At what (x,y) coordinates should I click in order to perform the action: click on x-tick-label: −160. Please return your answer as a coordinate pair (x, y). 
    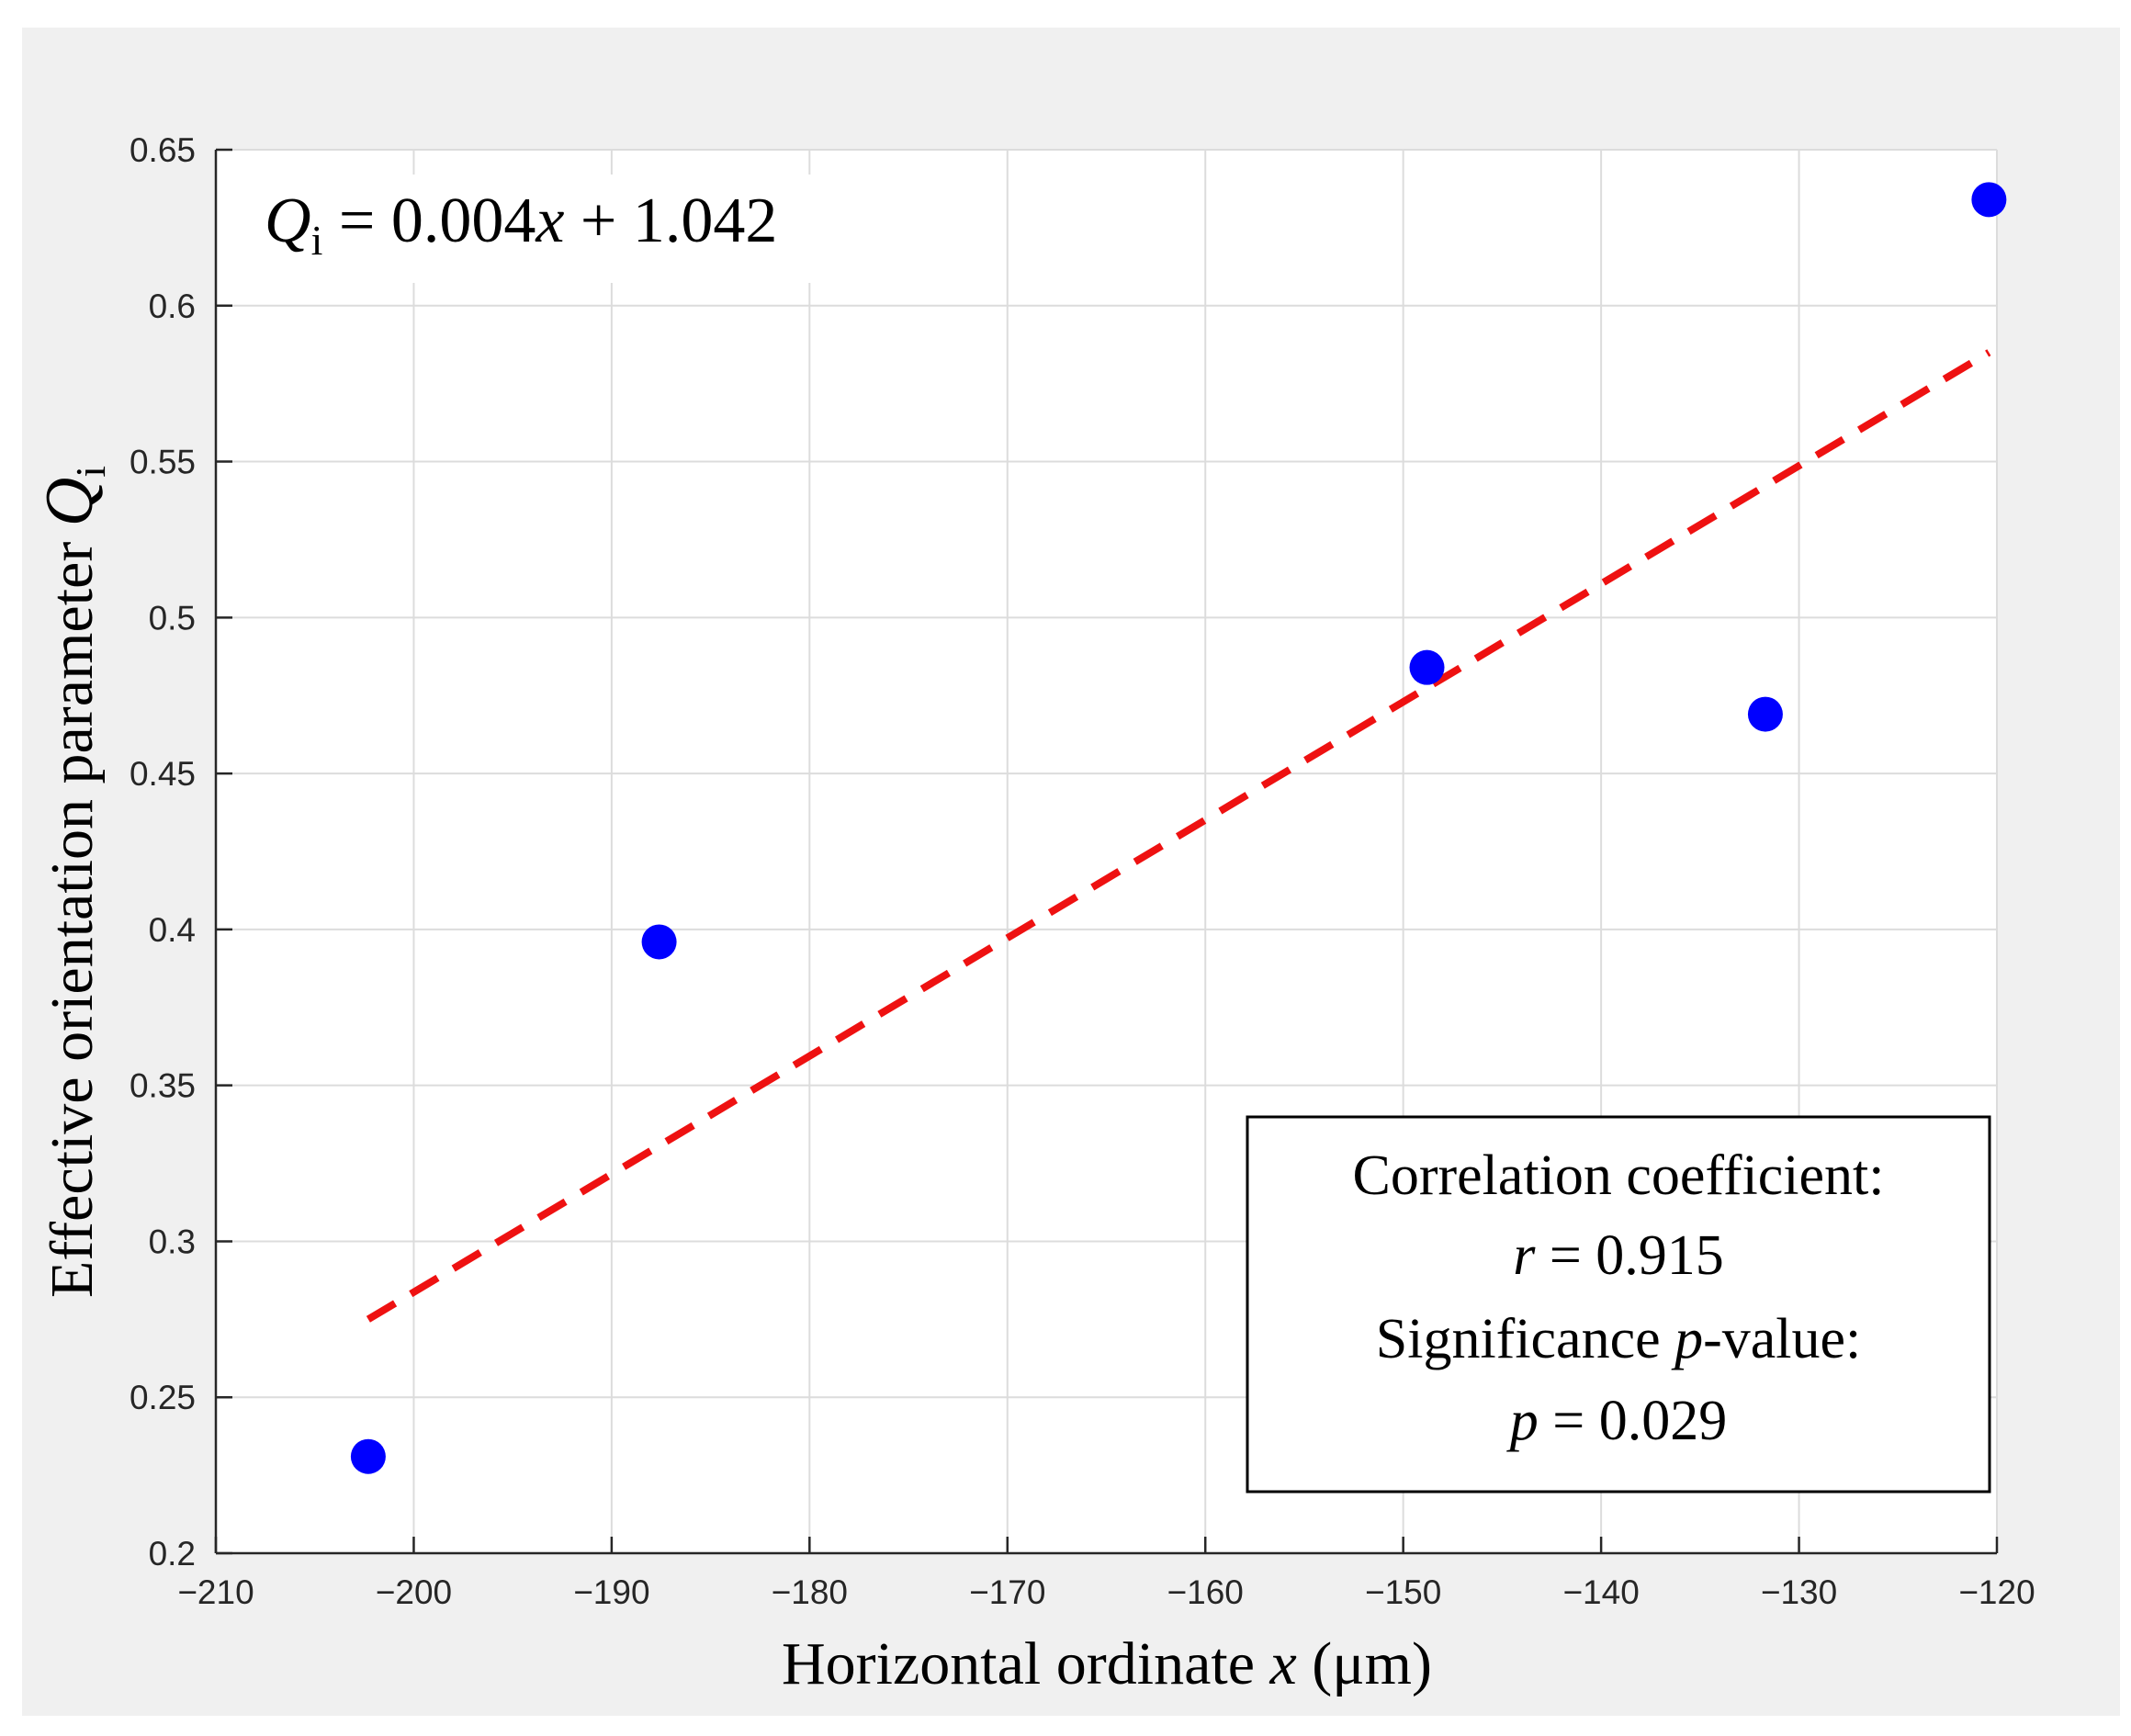
    Looking at the image, I should click on (1205, 1592).